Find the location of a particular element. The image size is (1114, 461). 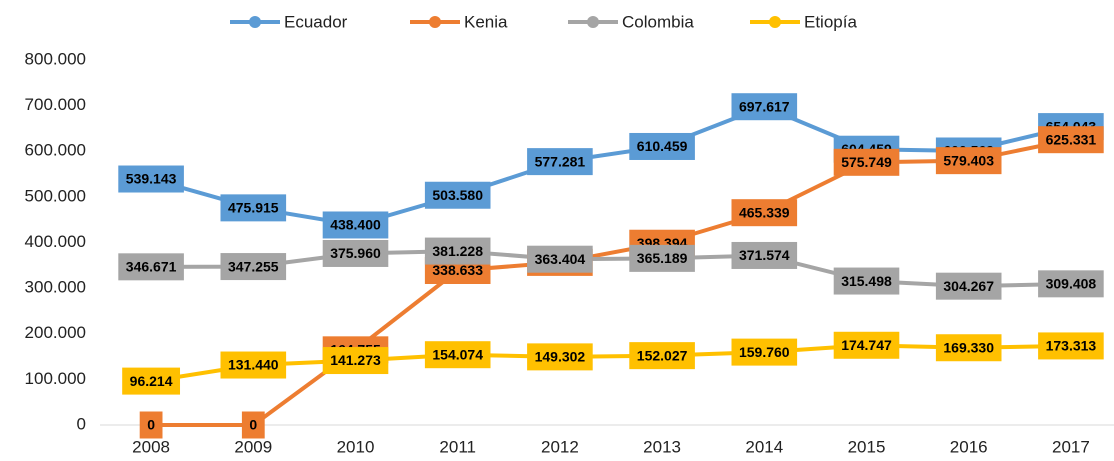

y-tick-label: 200.000 is located at coordinates (55, 332).